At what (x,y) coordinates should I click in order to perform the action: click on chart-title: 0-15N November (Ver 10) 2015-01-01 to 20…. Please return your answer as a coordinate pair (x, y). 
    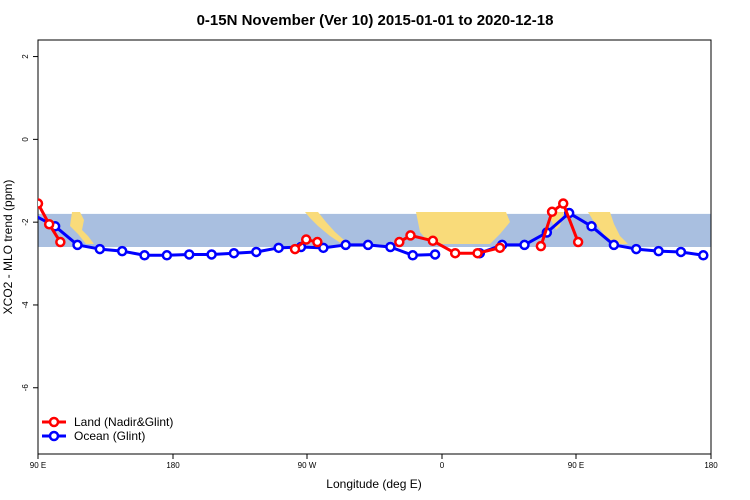
    Looking at the image, I should click on (375, 20).